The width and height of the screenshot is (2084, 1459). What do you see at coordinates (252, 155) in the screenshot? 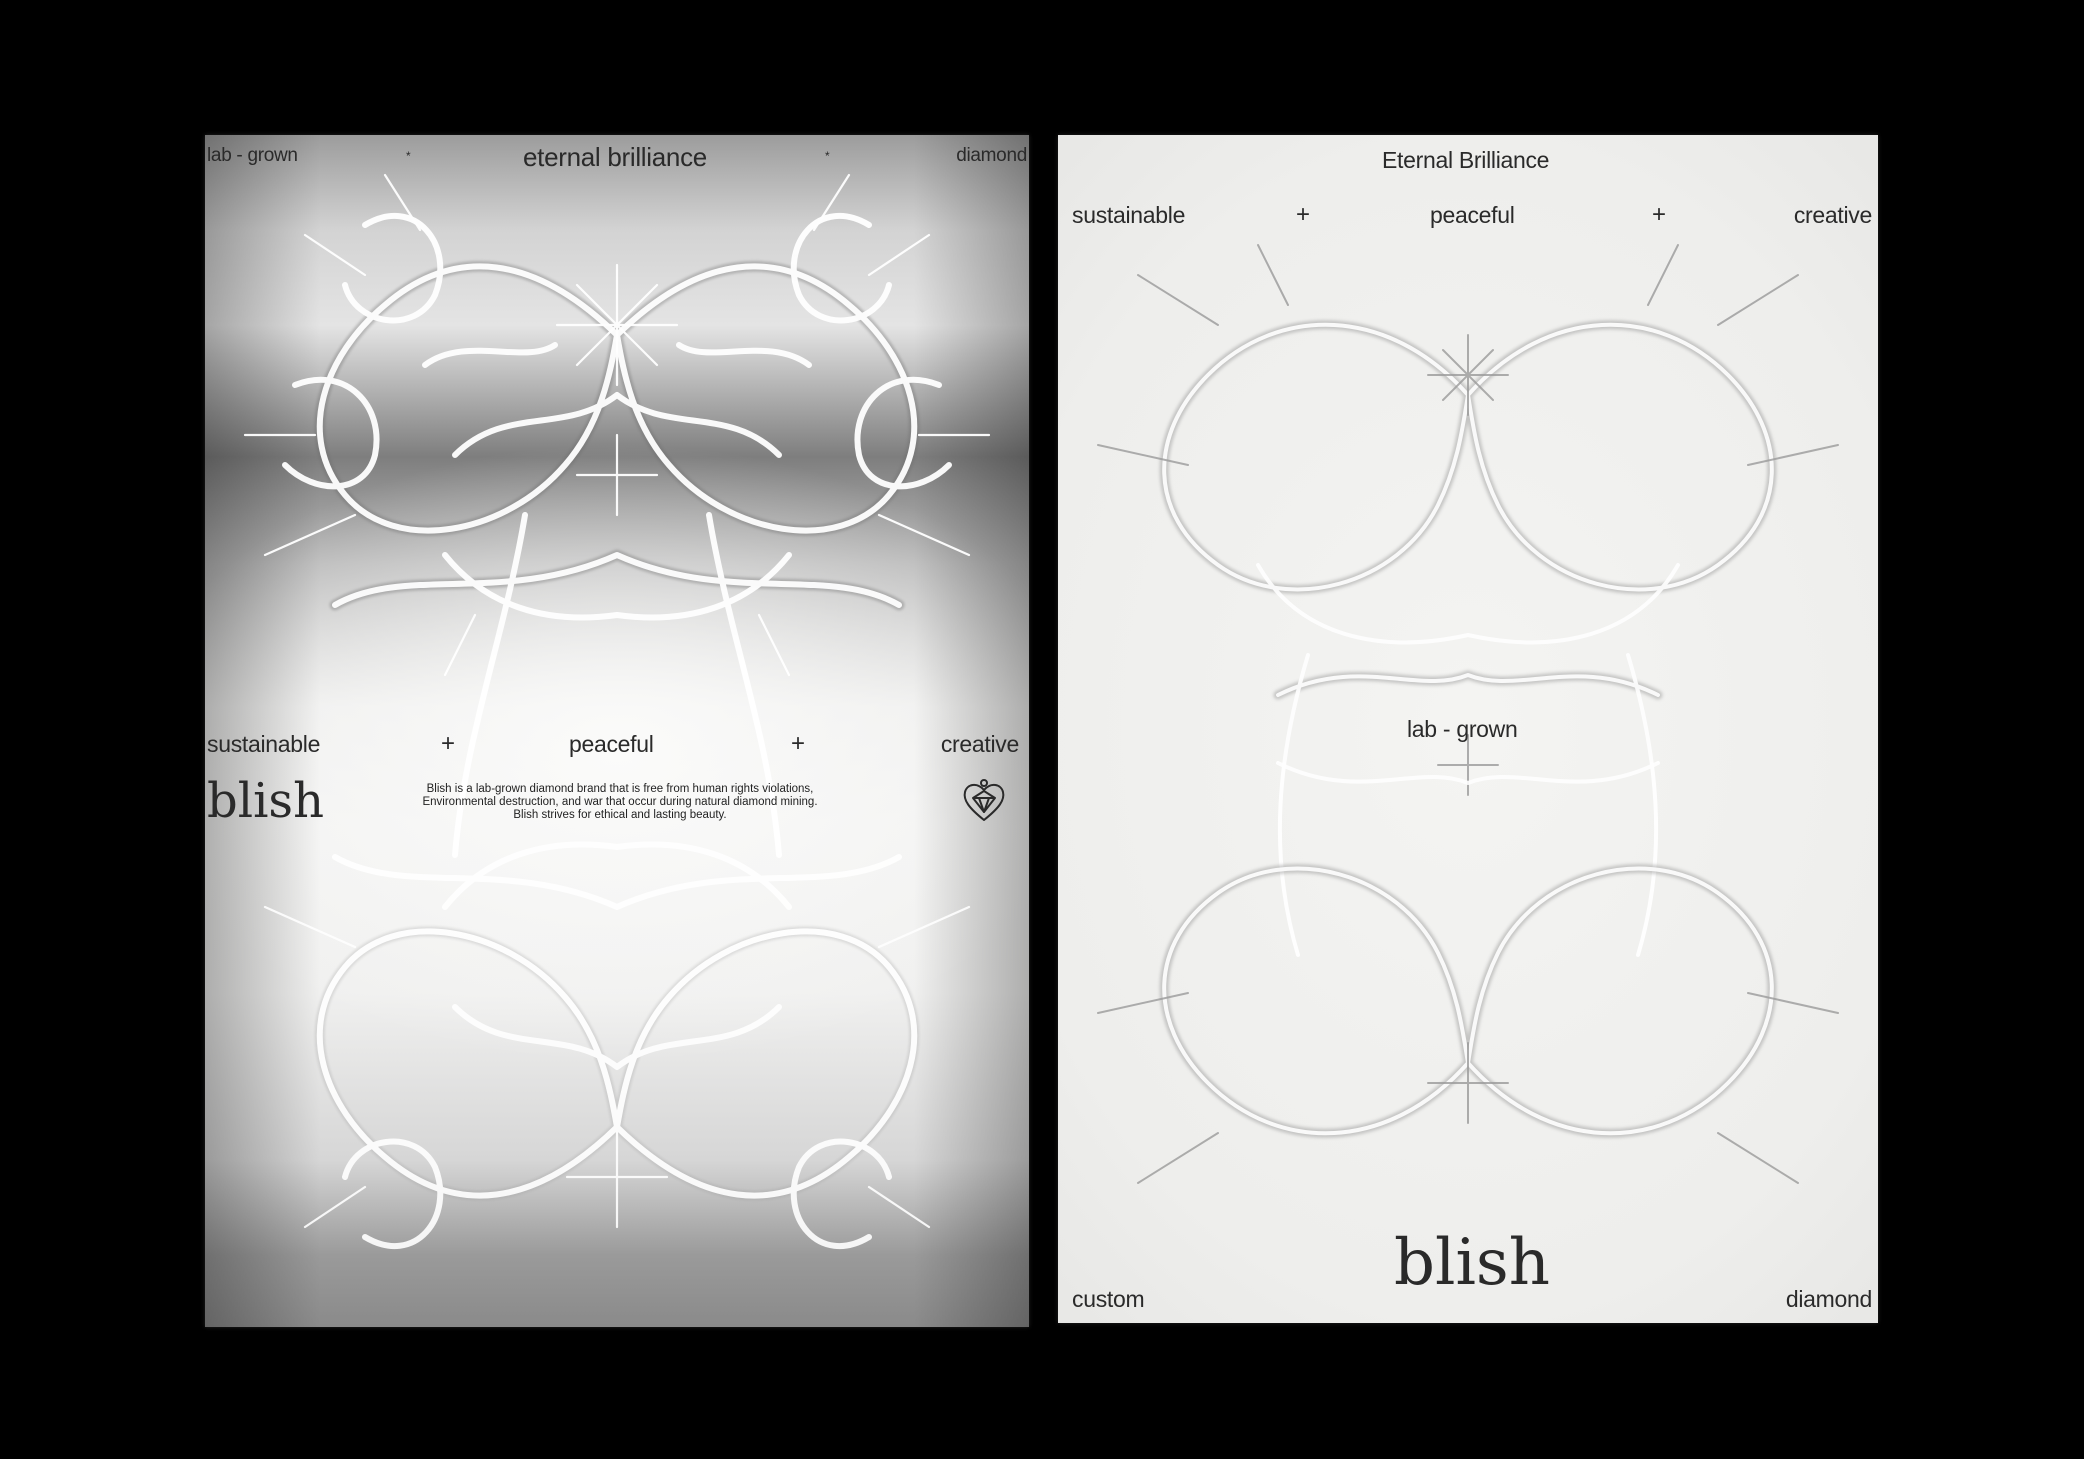
I see `top-left-label: lab - grown` at bounding box center [252, 155].